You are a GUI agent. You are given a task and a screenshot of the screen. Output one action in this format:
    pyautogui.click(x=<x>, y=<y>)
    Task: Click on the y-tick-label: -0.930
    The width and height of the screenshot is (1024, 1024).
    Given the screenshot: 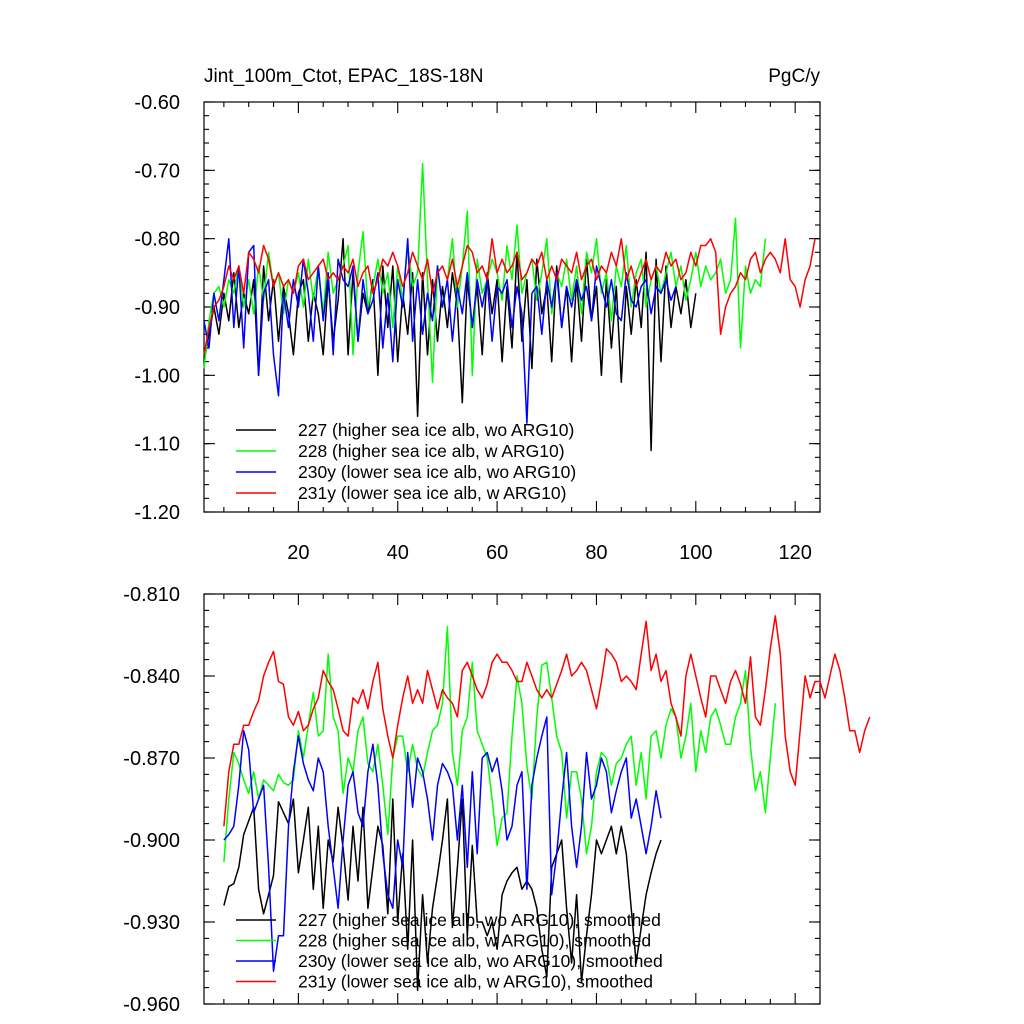 What is the action you would take?
    pyautogui.click(x=151, y=923)
    